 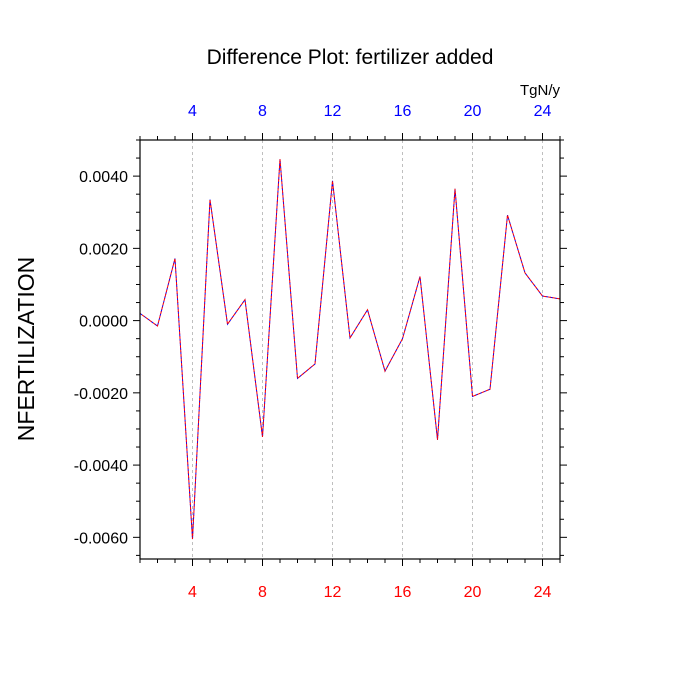 I want to click on x-tick-label-top: 8, so click(x=262, y=111).